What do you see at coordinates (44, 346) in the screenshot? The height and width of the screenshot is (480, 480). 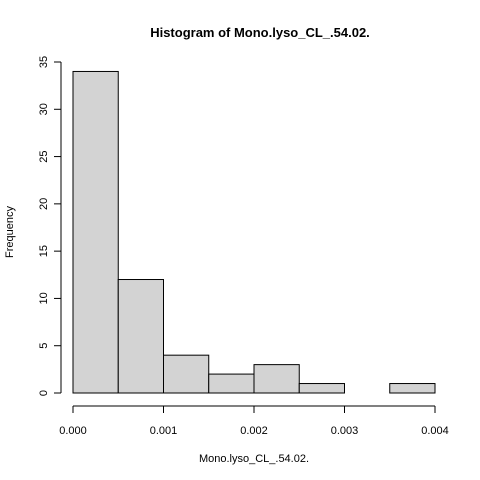 I see `y-tick-label-1: 5` at bounding box center [44, 346].